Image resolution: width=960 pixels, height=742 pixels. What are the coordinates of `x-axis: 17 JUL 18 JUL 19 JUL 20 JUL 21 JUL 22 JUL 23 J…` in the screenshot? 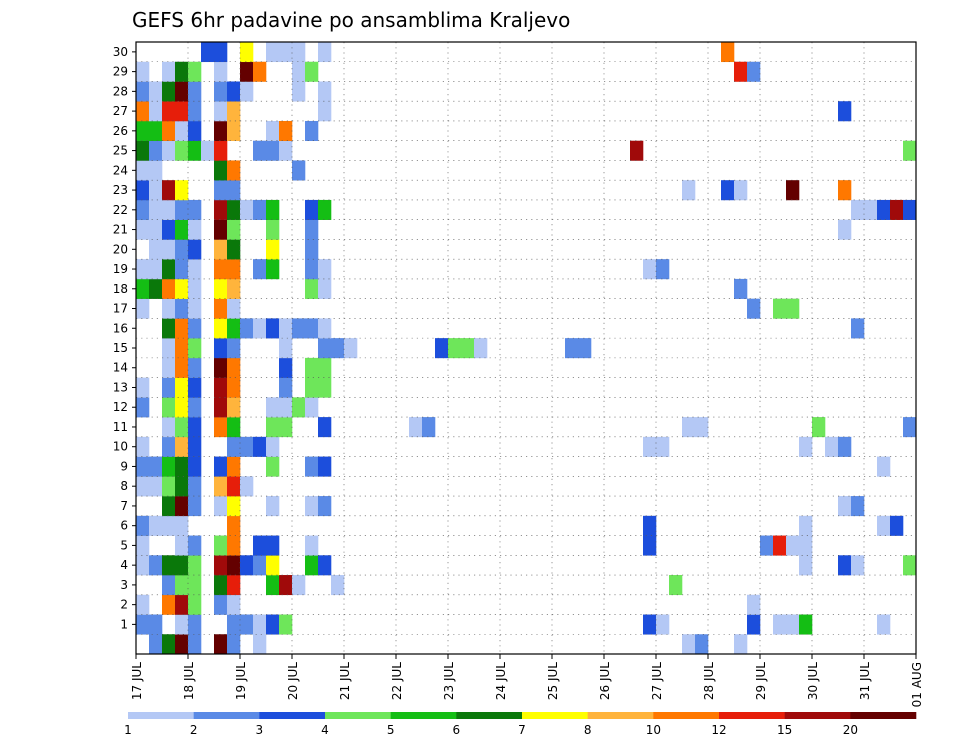 It's located at (527, 680).